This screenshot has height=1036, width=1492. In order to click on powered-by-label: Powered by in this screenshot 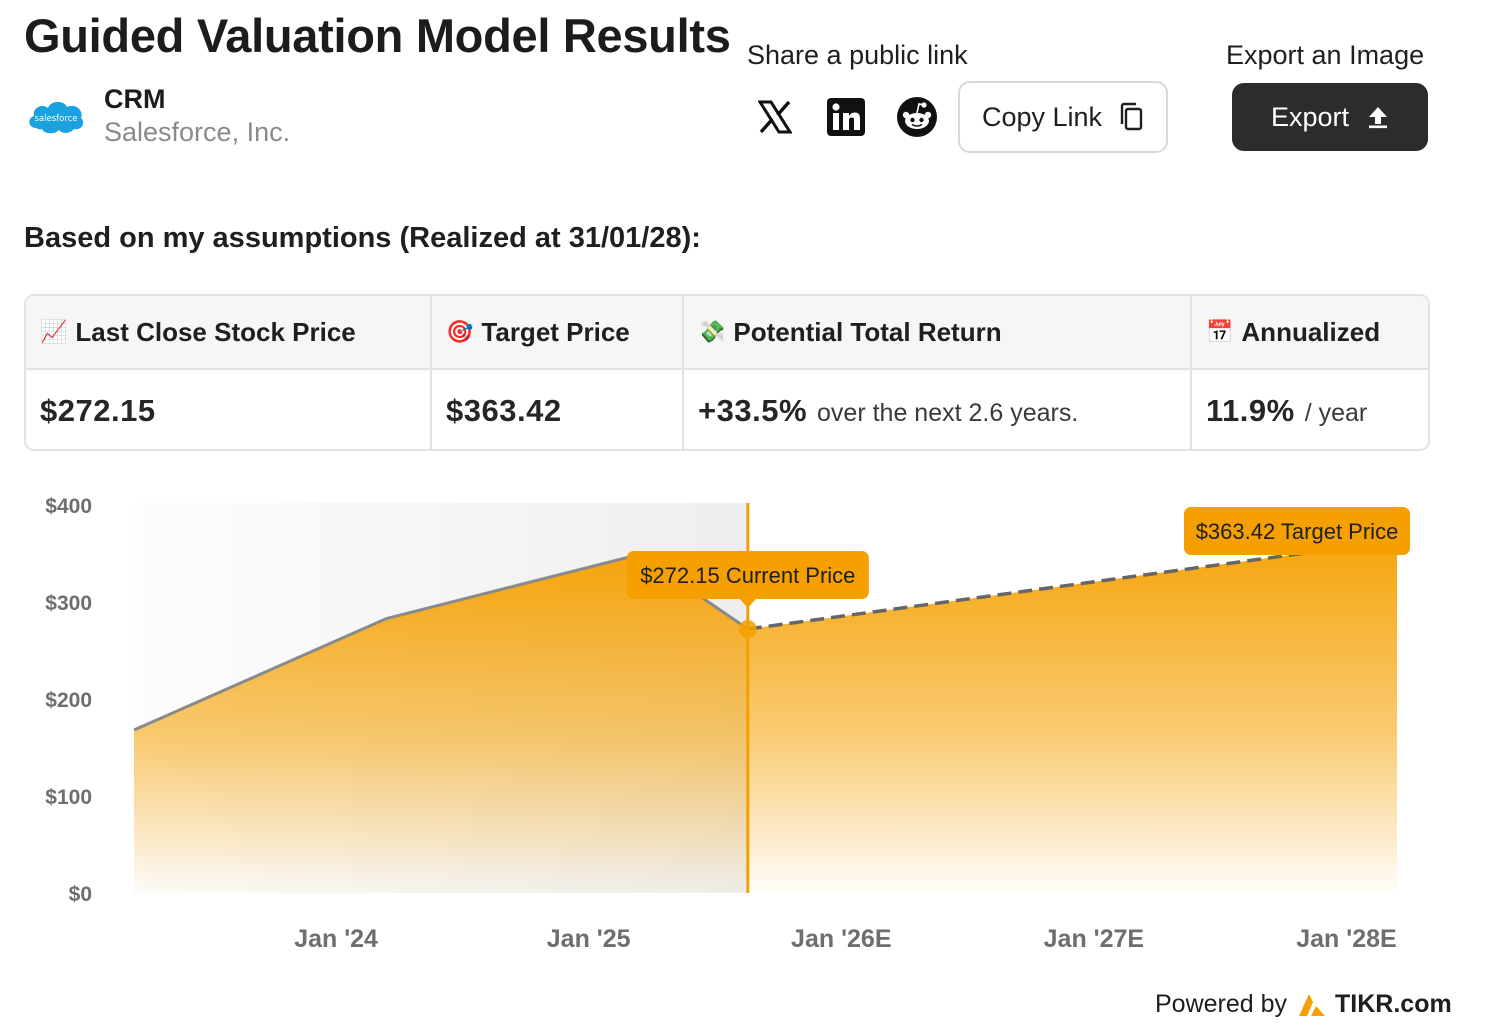, I will do `click(1221, 1004)`.